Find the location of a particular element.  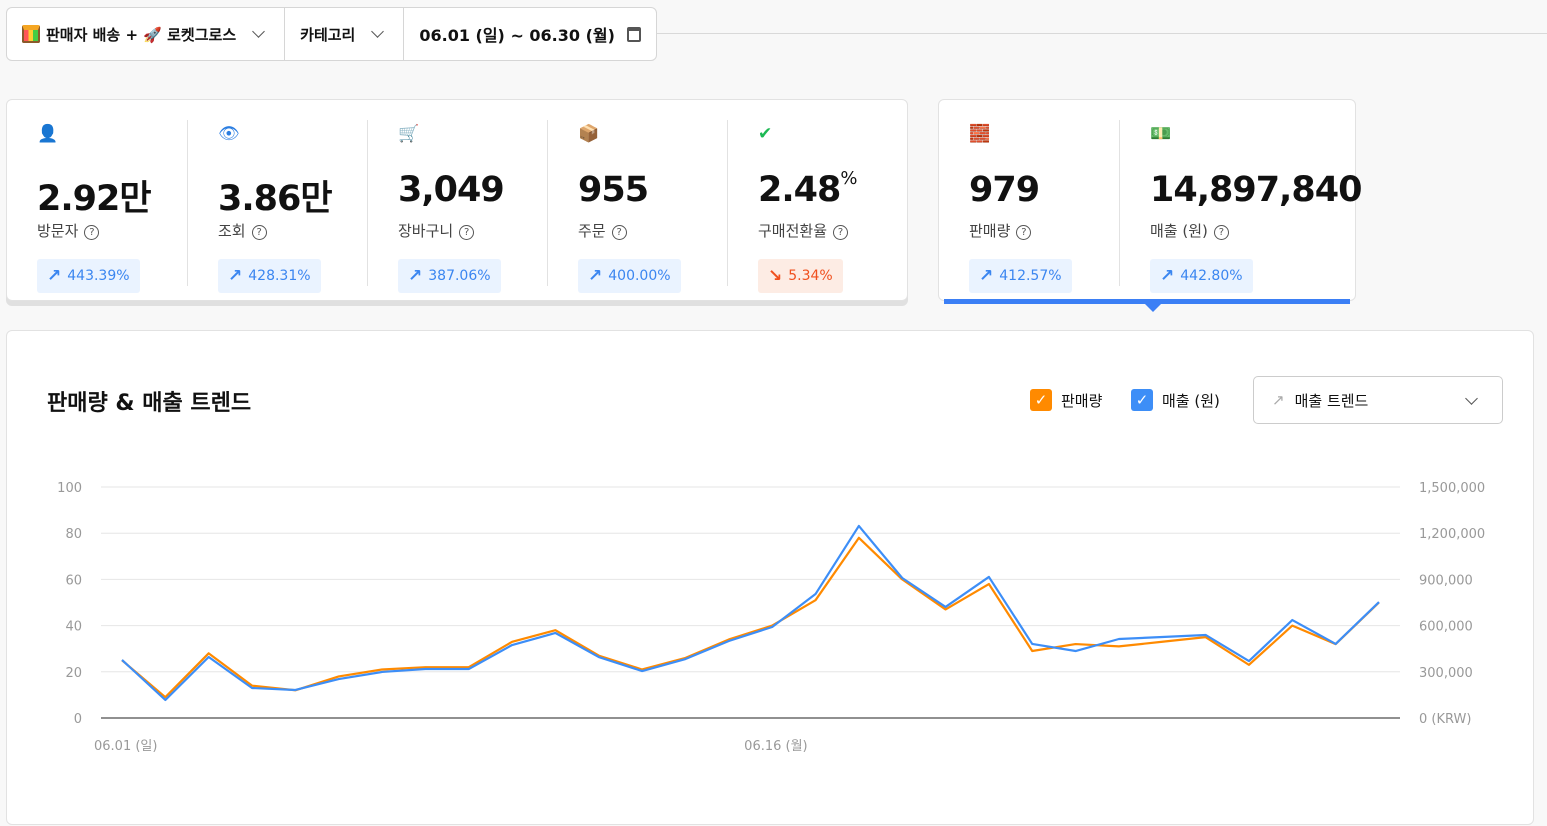

visitor-icon: 👤 is located at coordinates (48, 134).